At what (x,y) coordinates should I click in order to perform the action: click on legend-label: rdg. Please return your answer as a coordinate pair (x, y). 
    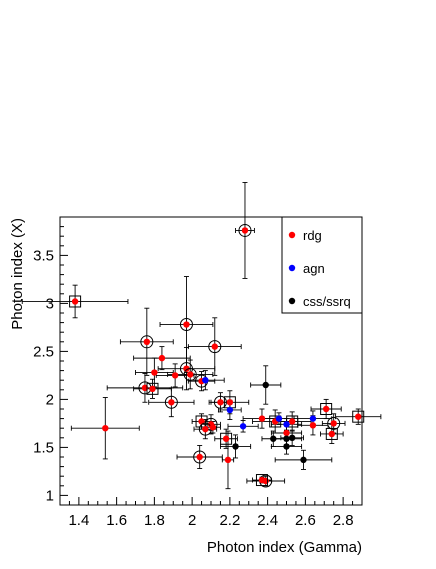
    Looking at the image, I should click on (312, 235).